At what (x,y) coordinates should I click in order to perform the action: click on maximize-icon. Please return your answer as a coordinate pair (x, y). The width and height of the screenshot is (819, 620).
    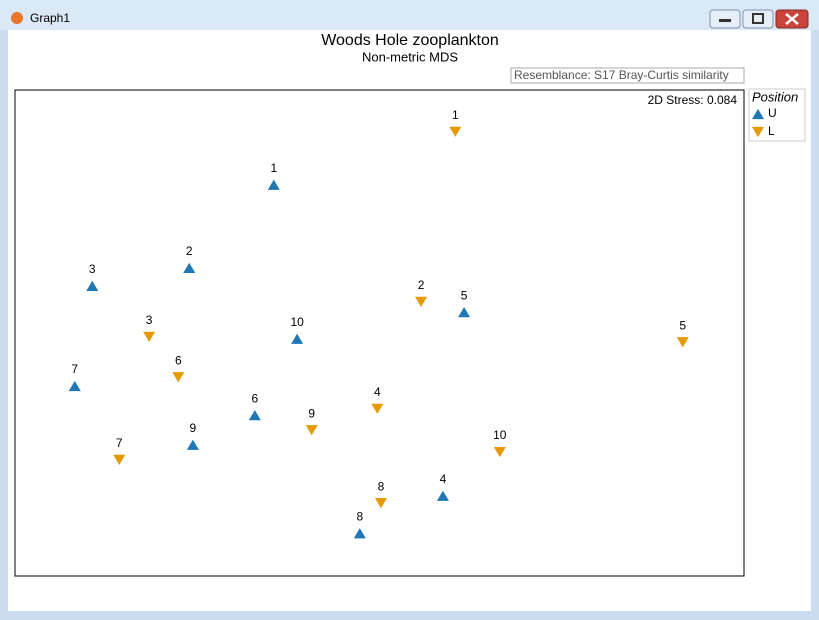
    Looking at the image, I should click on (758, 18).